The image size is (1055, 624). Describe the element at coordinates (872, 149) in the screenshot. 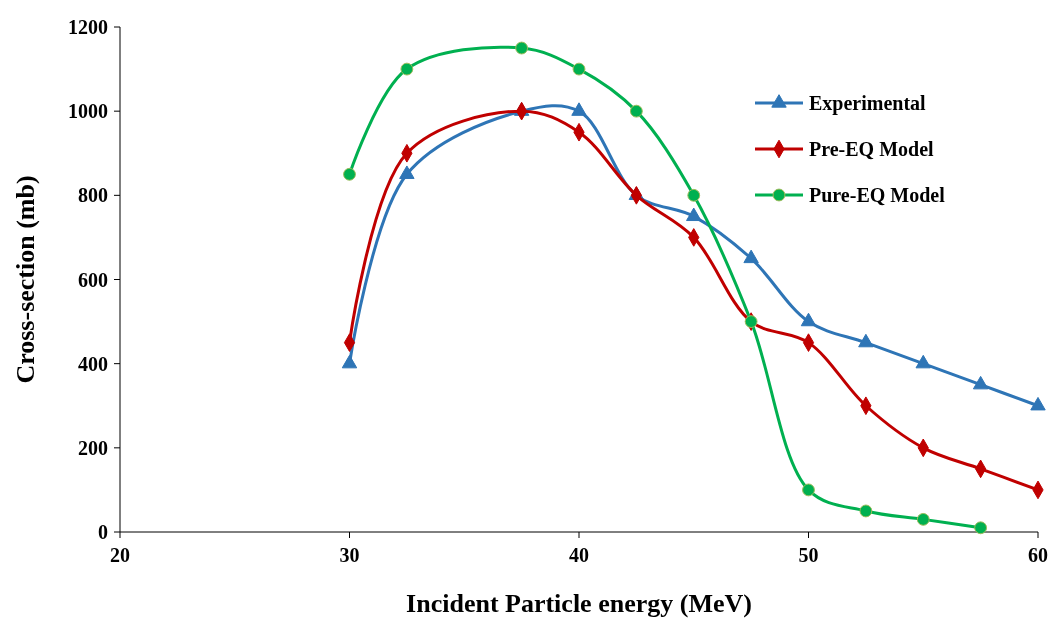

I see `legend-label: Pre-EQ Model` at that location.